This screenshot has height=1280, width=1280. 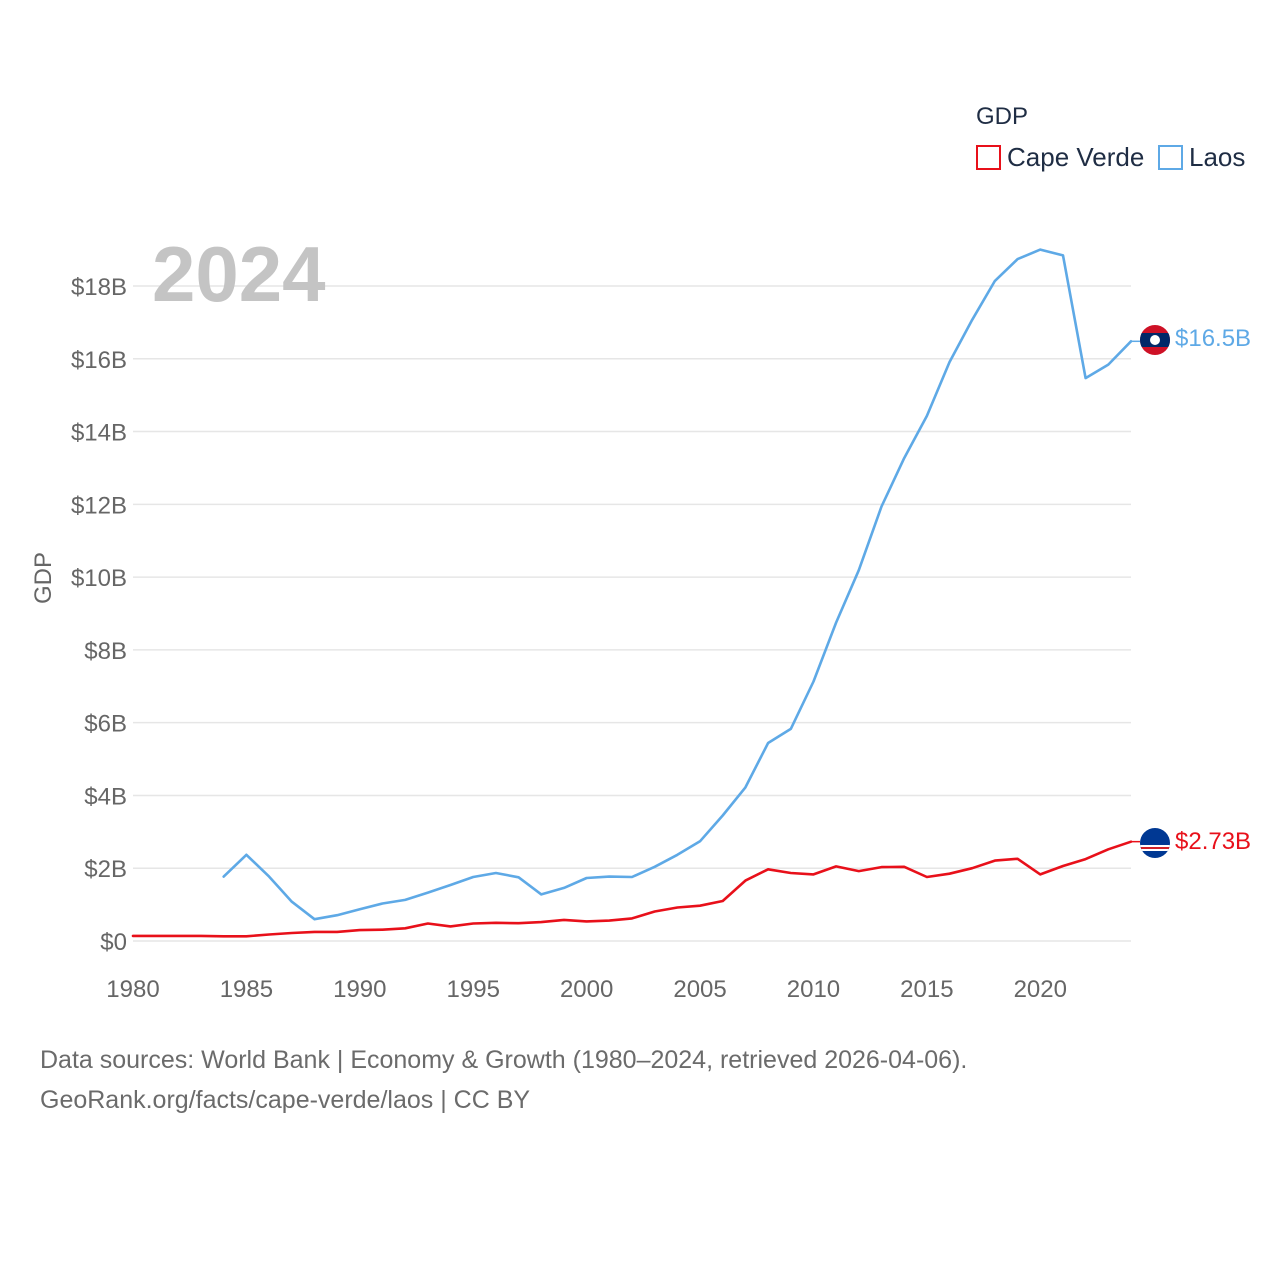 I want to click on y-axis-label: GDP, so click(x=43, y=578).